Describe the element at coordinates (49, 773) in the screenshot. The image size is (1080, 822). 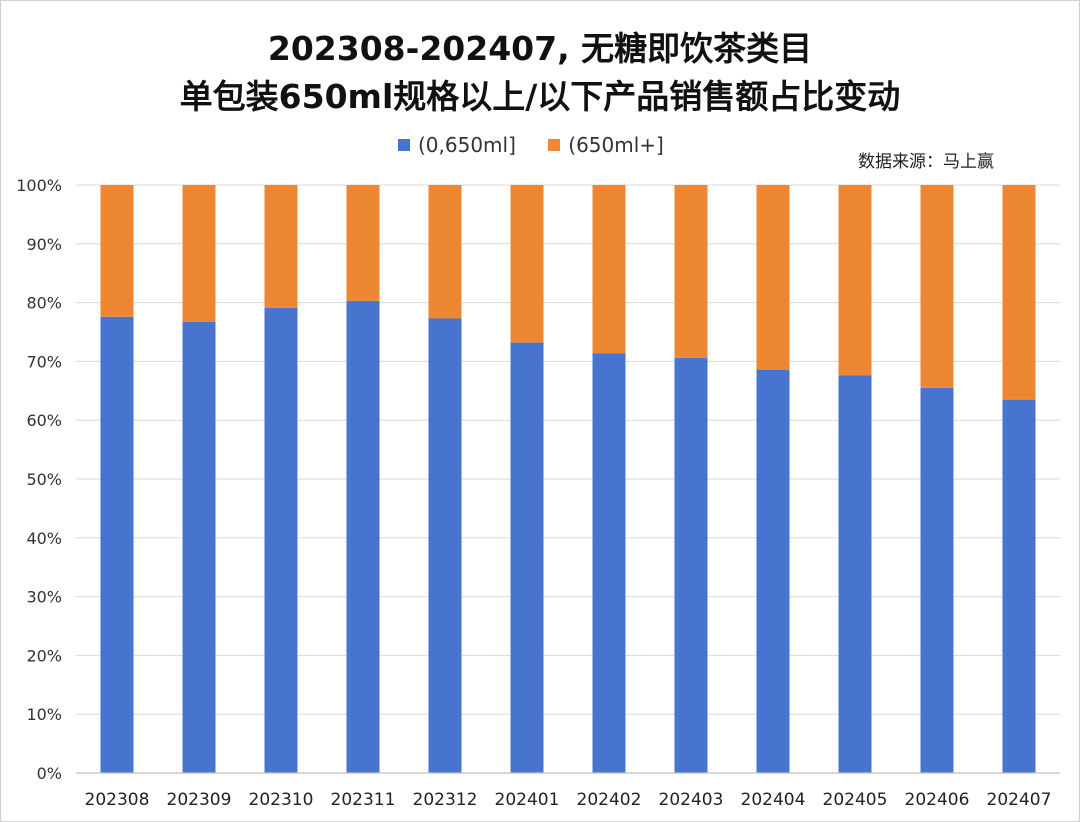
I see `y-tick-label-0: 0%` at that location.